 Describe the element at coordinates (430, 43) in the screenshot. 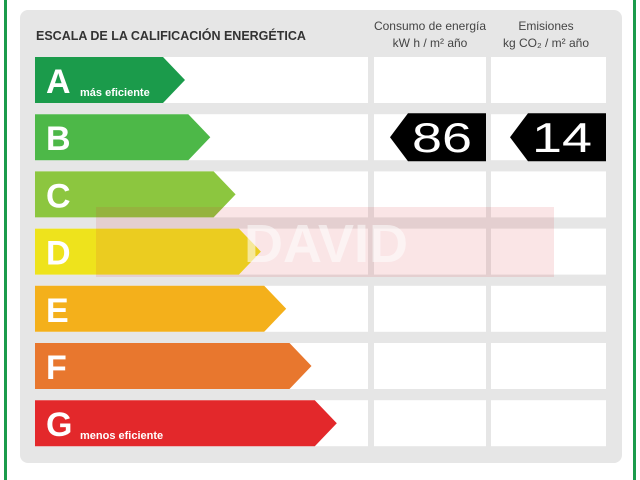

I see `column-unit: kW h / m² año` at that location.